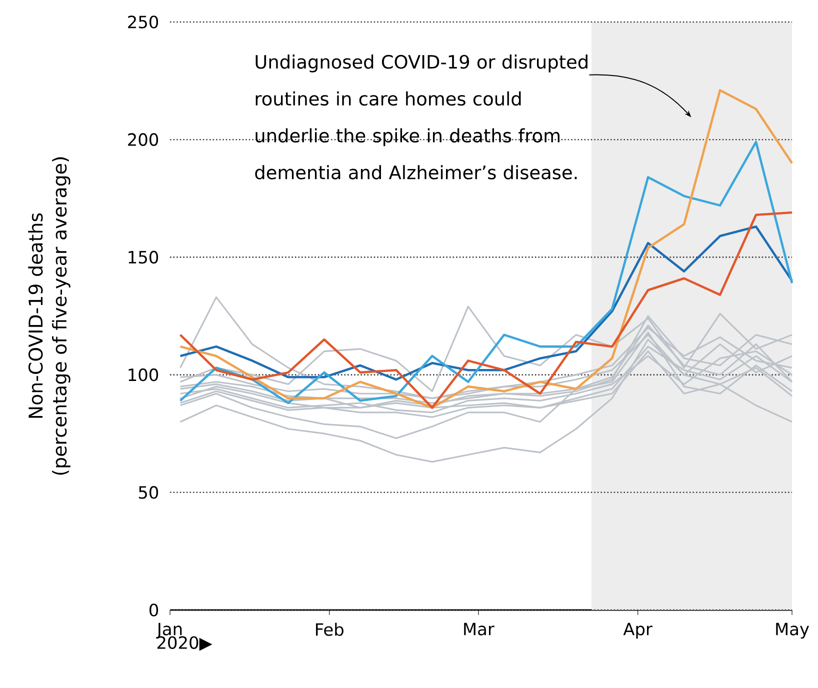 The height and width of the screenshot is (688, 818). Describe the element at coordinates (330, 629) in the screenshot. I see `x-tick-label: Feb` at that location.